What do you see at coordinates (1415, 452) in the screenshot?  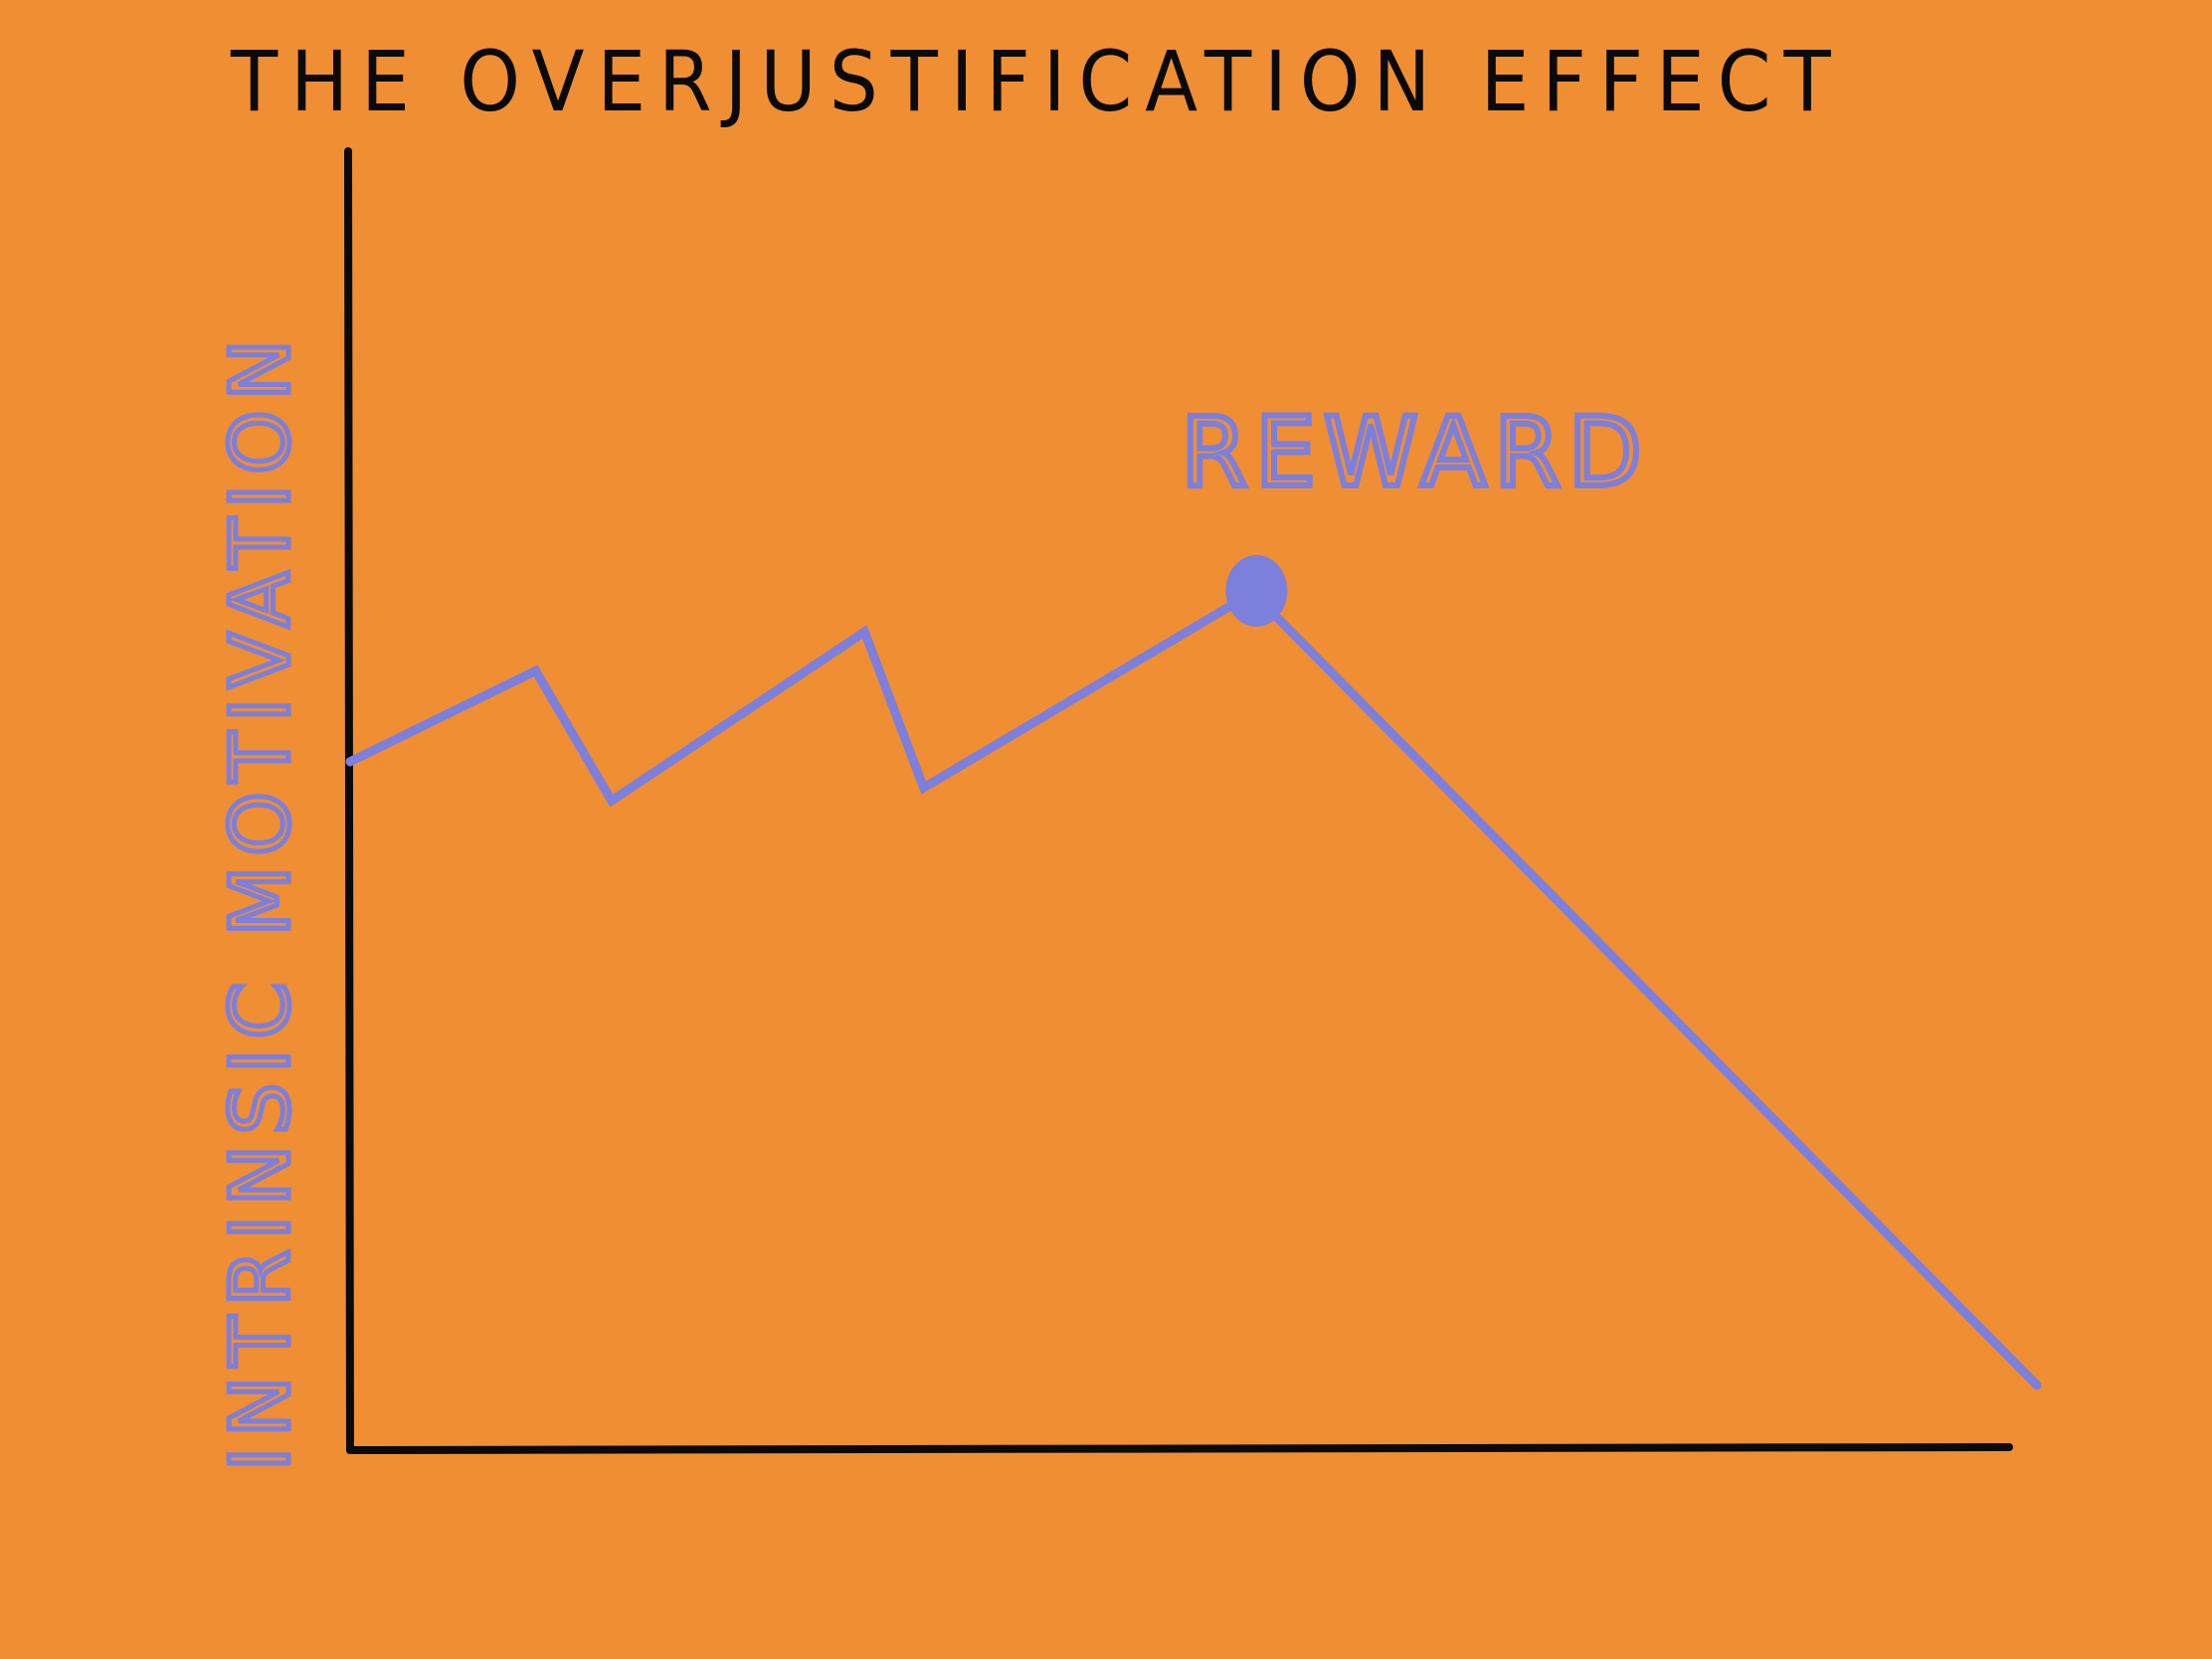 I see `reward-annotation-label: REWARD` at bounding box center [1415, 452].